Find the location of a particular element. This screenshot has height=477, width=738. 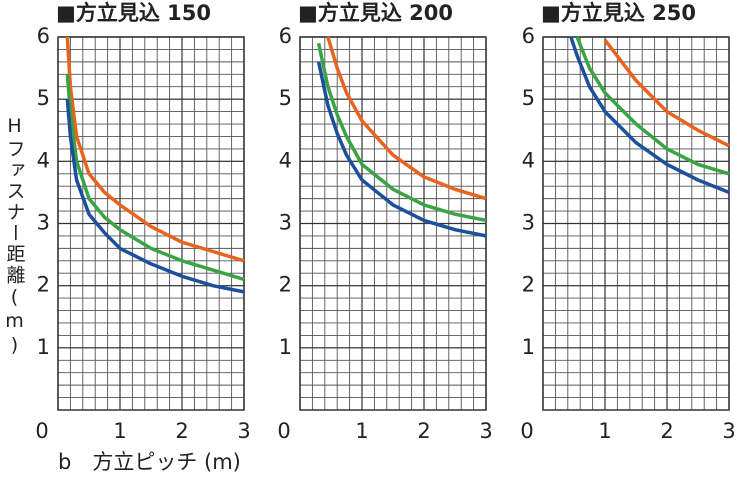

panel-title: ■方立見込 250 is located at coordinates (618, 13).